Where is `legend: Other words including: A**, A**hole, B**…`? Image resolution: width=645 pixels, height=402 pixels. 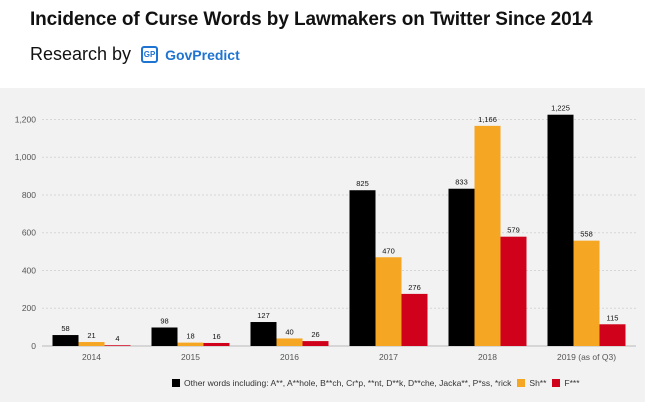
legend: Other words including: A**, A**hole, B**… is located at coordinates (379, 383).